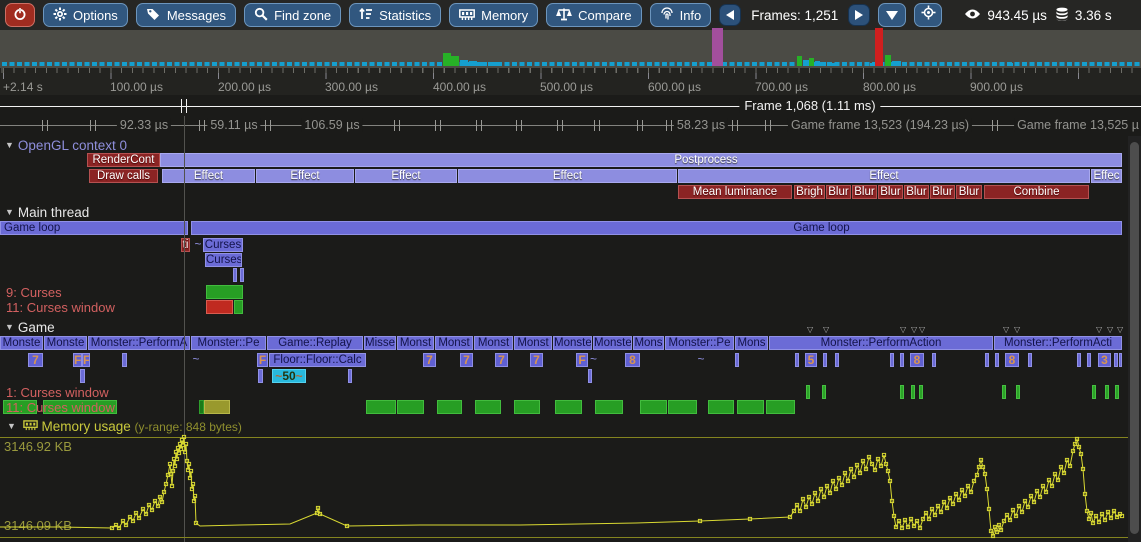  I want to click on vertical-scrollbar, so click(1134, 339).